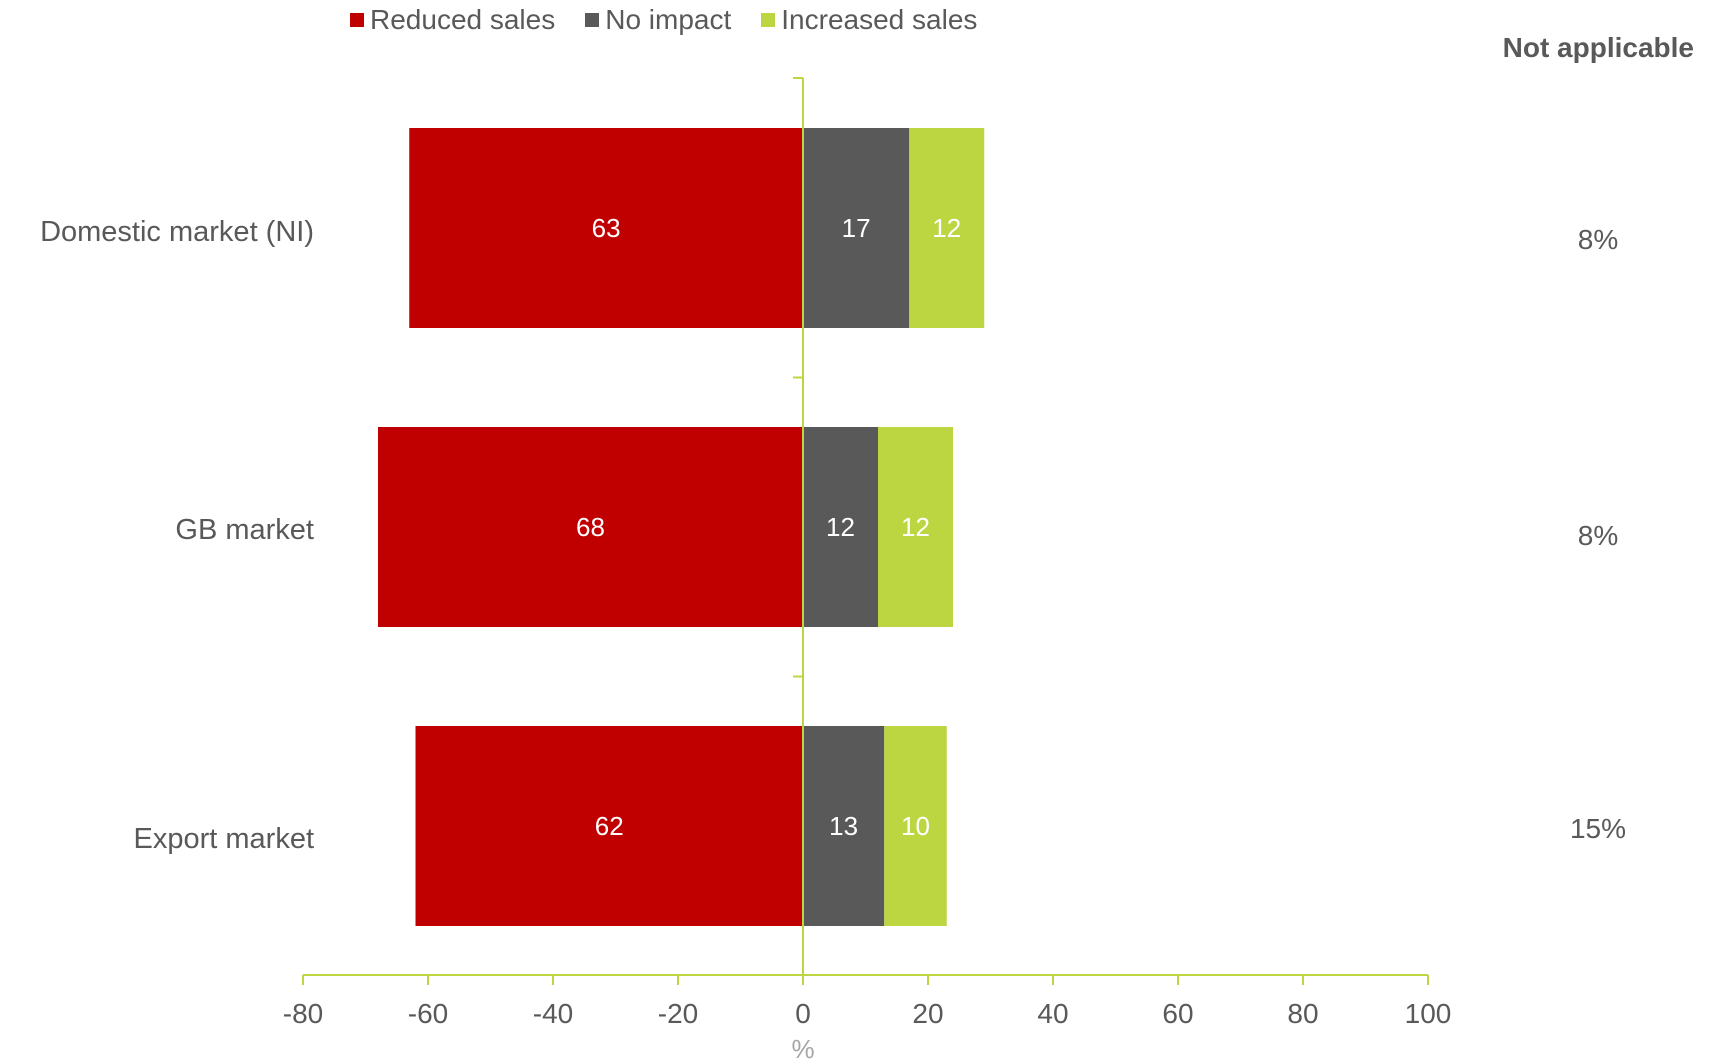  I want to click on data-label-increased-sales-1: 12, so click(915, 527).